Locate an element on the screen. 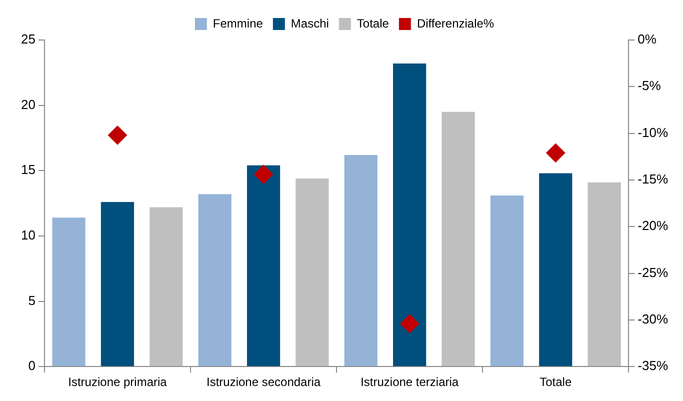  y2-tick-label: 0% is located at coordinates (647, 39).